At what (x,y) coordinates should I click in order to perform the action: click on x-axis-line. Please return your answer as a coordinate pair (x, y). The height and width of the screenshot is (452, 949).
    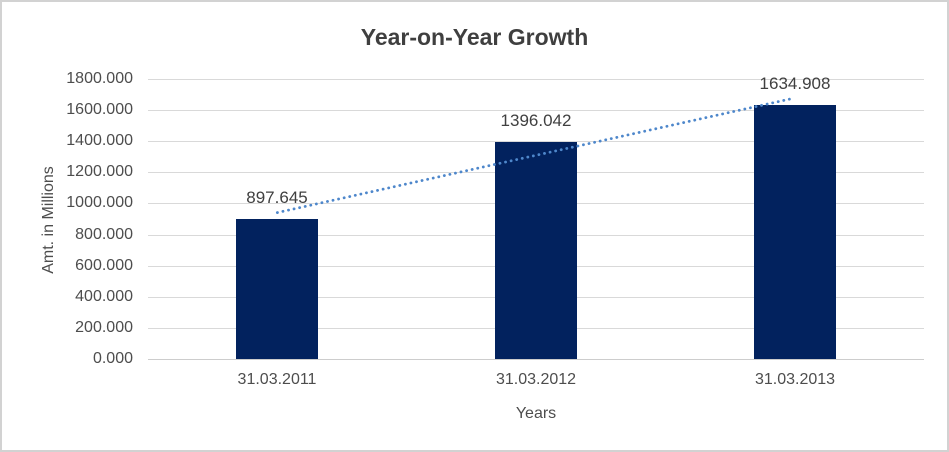
    Looking at the image, I should click on (536, 359).